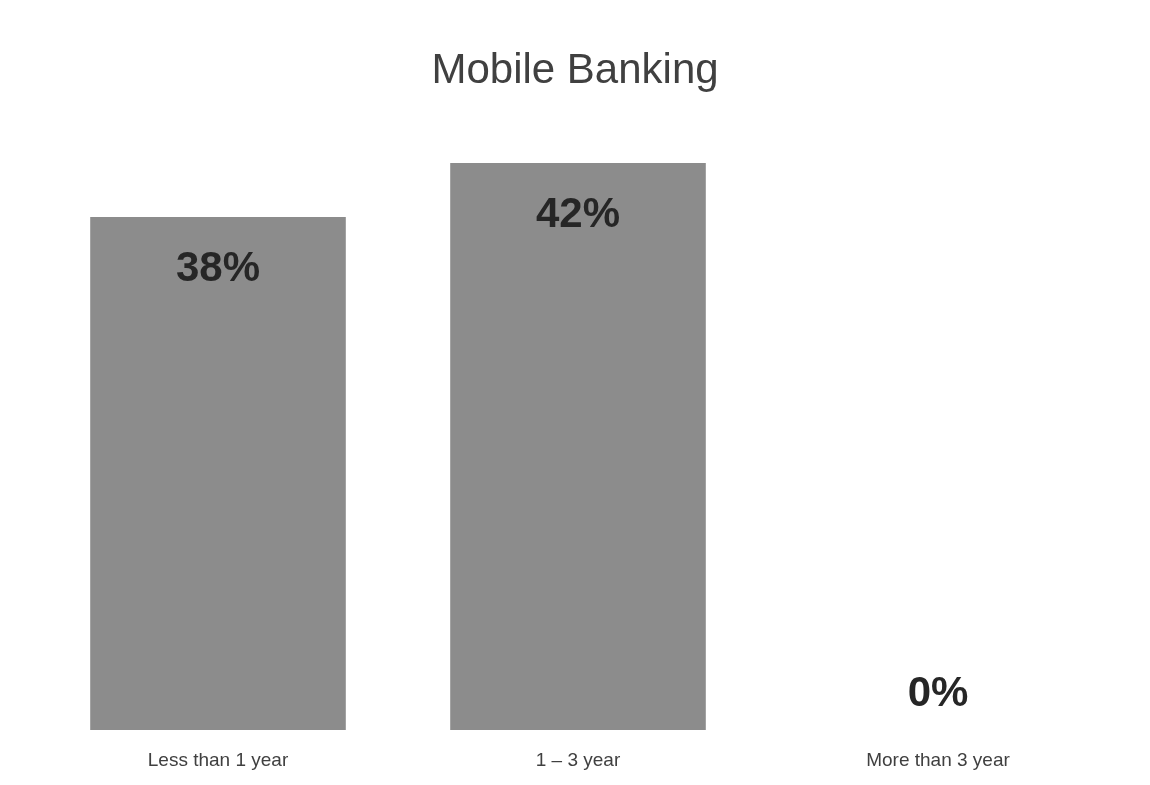 Image resolution: width=1150 pixels, height=785 pixels. What do you see at coordinates (218, 266) in the screenshot?
I see `data-label: 38%` at bounding box center [218, 266].